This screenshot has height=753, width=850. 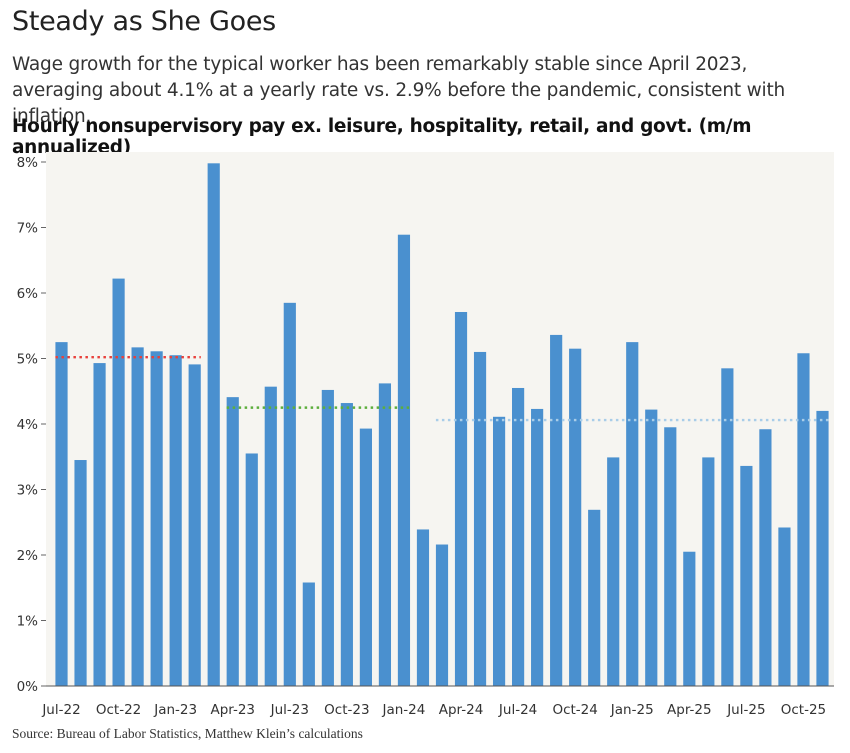 I want to click on x-tick-label: Apr-24, so click(x=461, y=710).